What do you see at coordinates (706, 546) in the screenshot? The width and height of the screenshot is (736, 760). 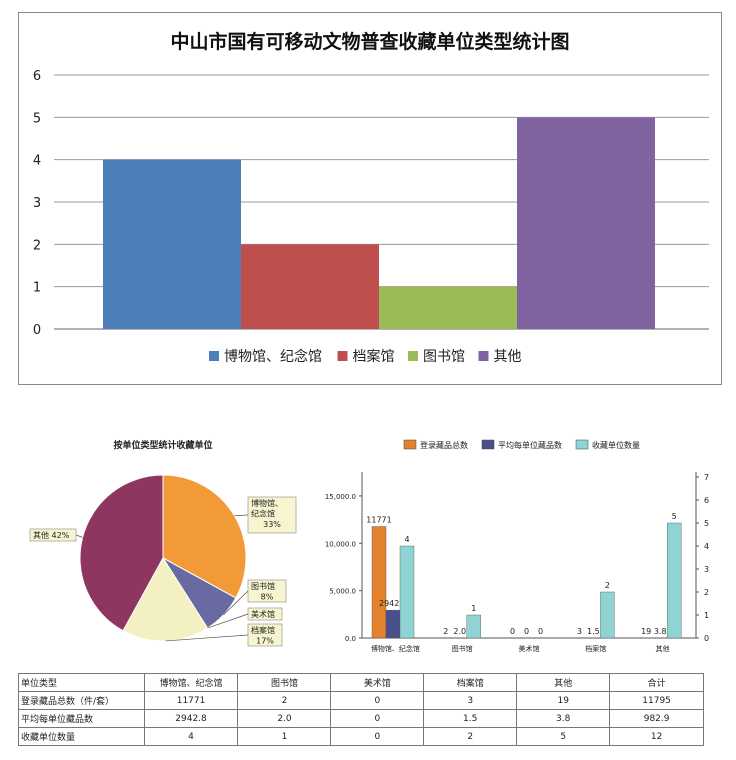 I see `right-tick-label: 4` at bounding box center [706, 546].